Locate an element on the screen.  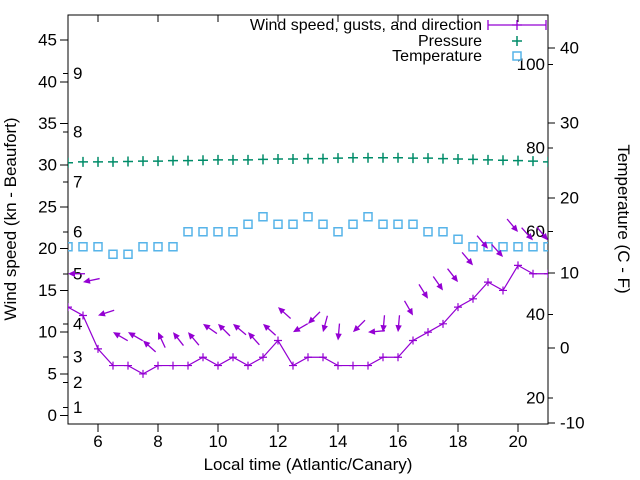
y-right-tick-label: 0 is located at coordinates (564, 348).